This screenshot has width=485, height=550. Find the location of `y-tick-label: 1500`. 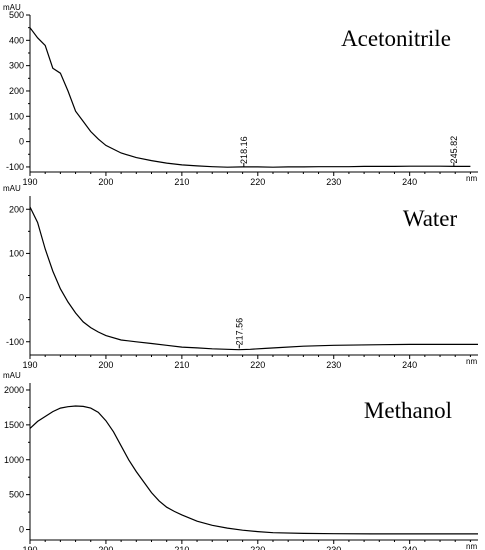

y-tick-label: 1500 is located at coordinates (14, 425).